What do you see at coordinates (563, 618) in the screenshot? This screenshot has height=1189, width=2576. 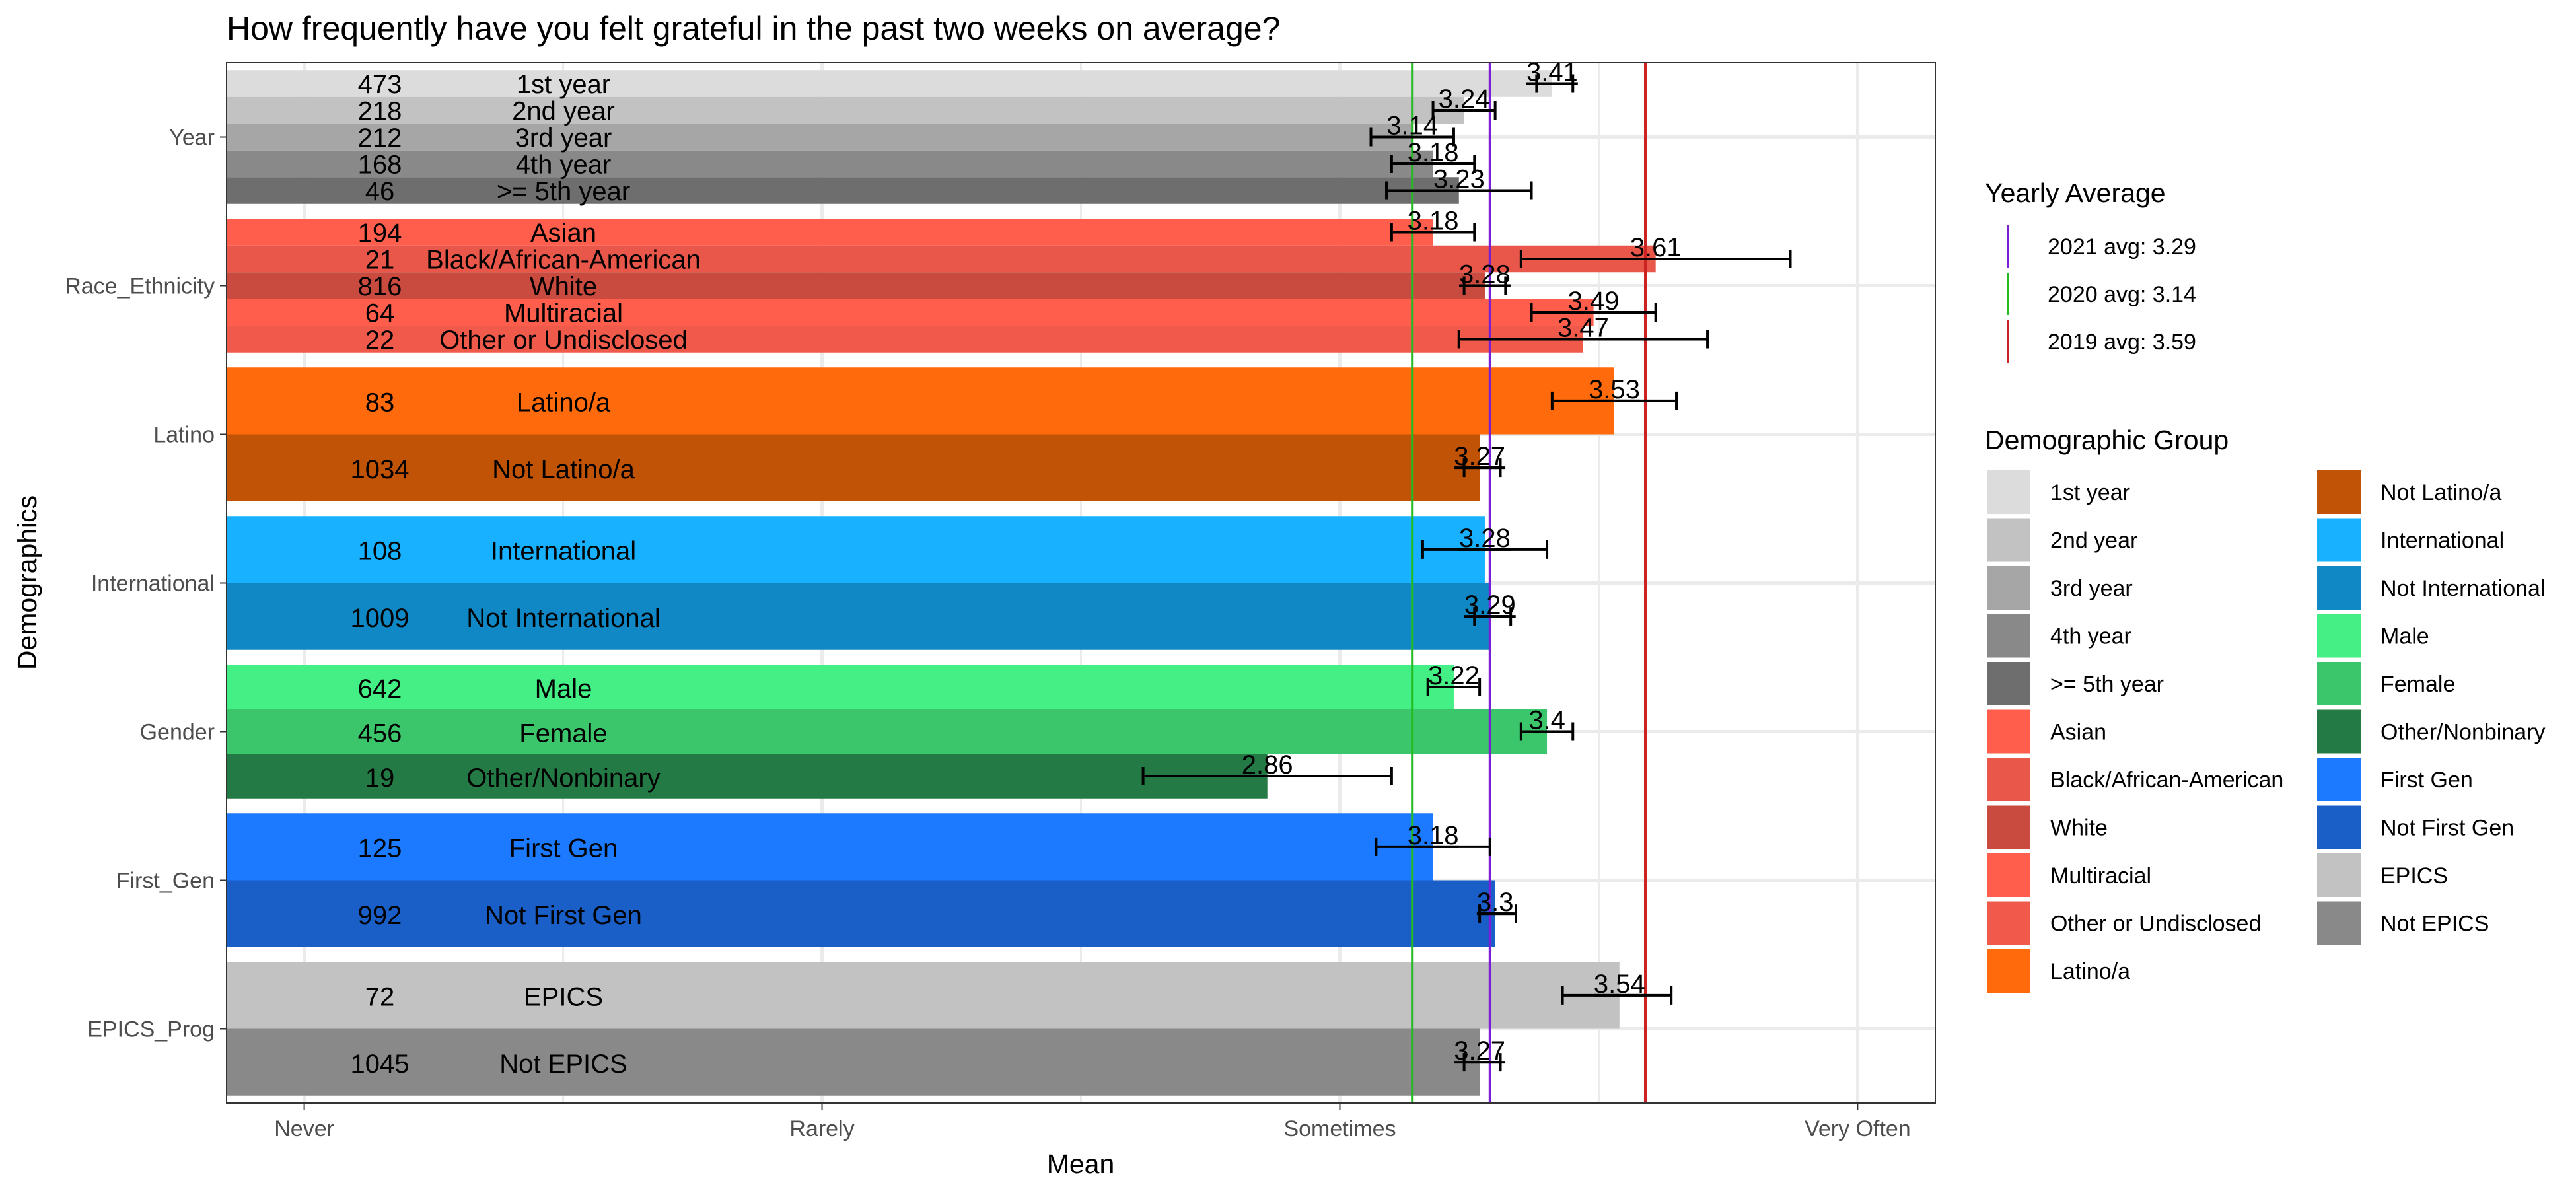 I see `bar-category-label: Not International` at bounding box center [563, 618].